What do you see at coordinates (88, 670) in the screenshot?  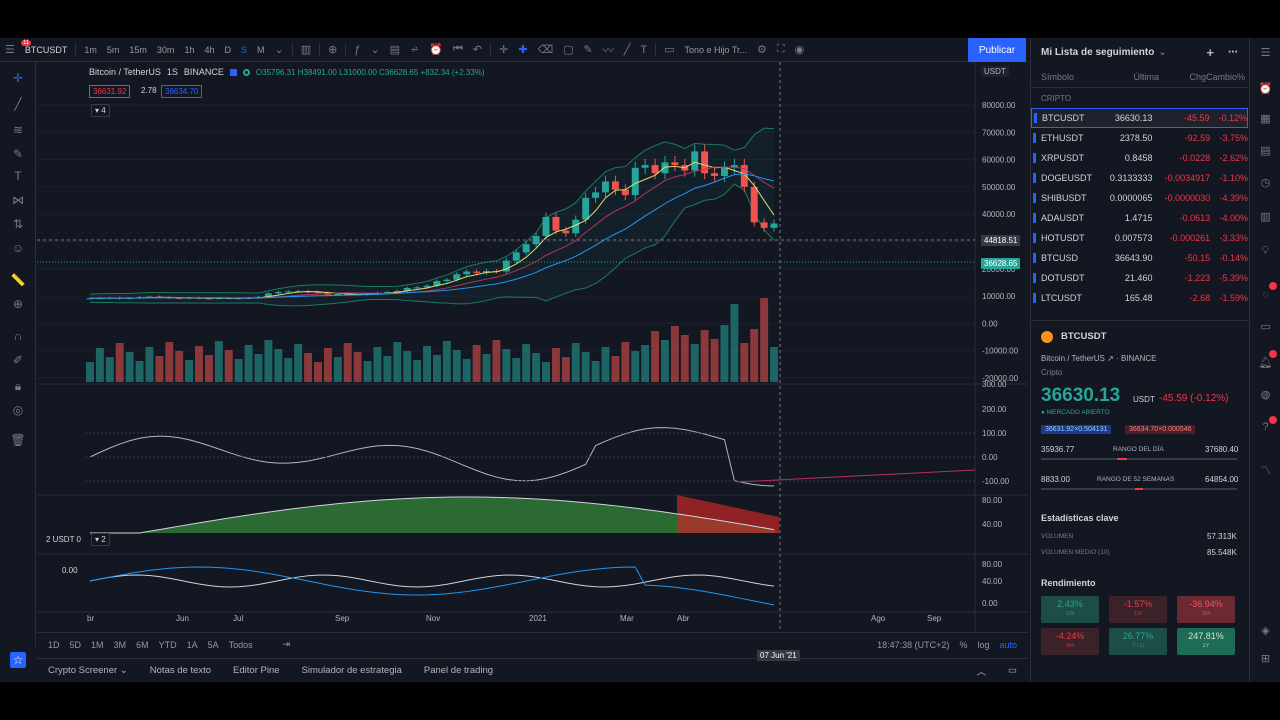 I see `tab-crypto-screener: Crypto Screener ⌄` at bounding box center [88, 670].